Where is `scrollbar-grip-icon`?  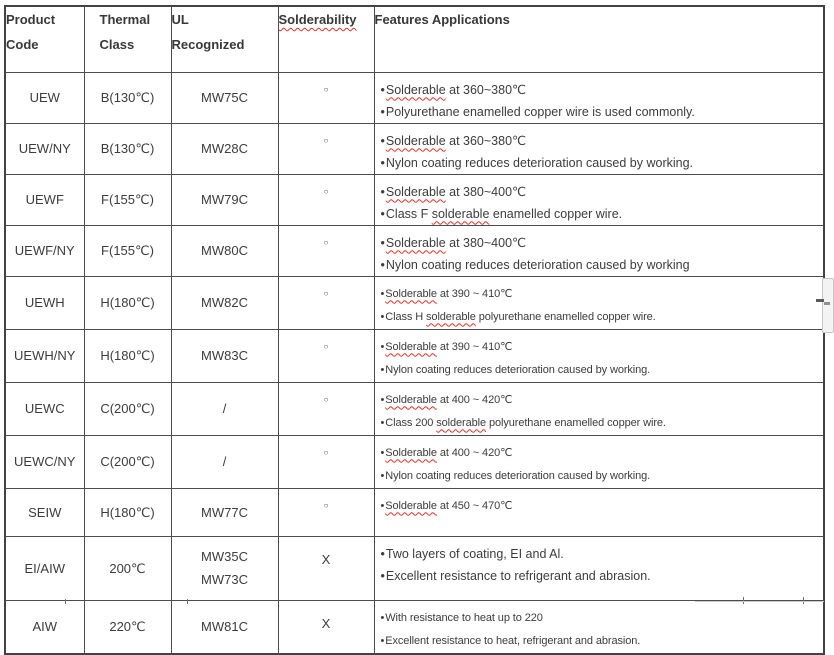
scrollbar-grip-icon is located at coordinates (827, 303).